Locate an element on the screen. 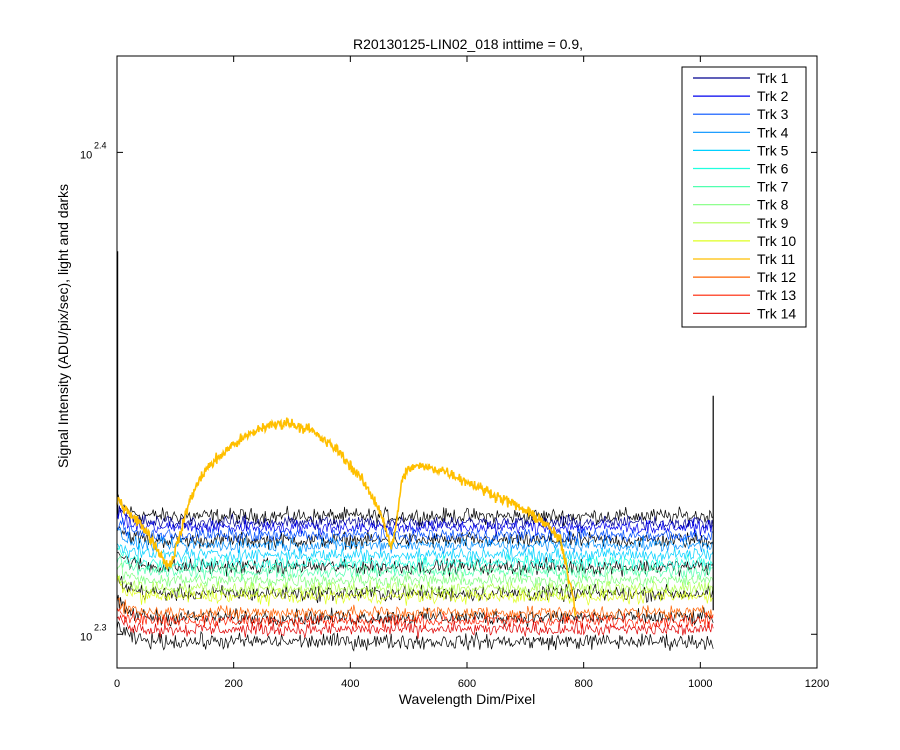 This screenshot has width=900, height=750. legend-label: Trk 7 is located at coordinates (773, 187).